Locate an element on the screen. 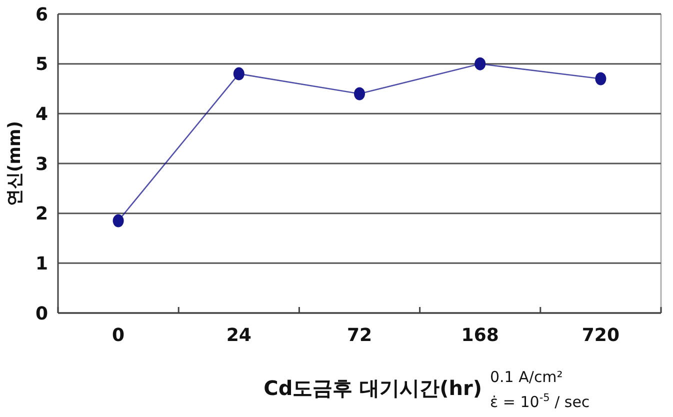 Image resolution: width=673 pixels, height=417 pixels. y-axis-title: 연신(mm) is located at coordinates (15, 163).